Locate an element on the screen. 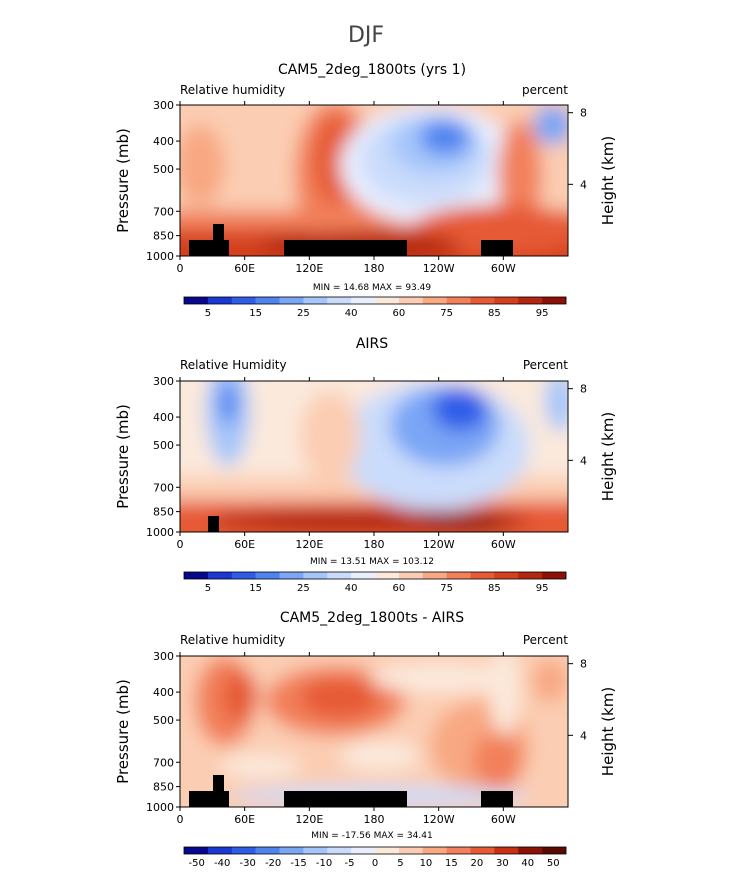 The image size is (733, 872). x-tick-label: 120E is located at coordinates (309, 268).